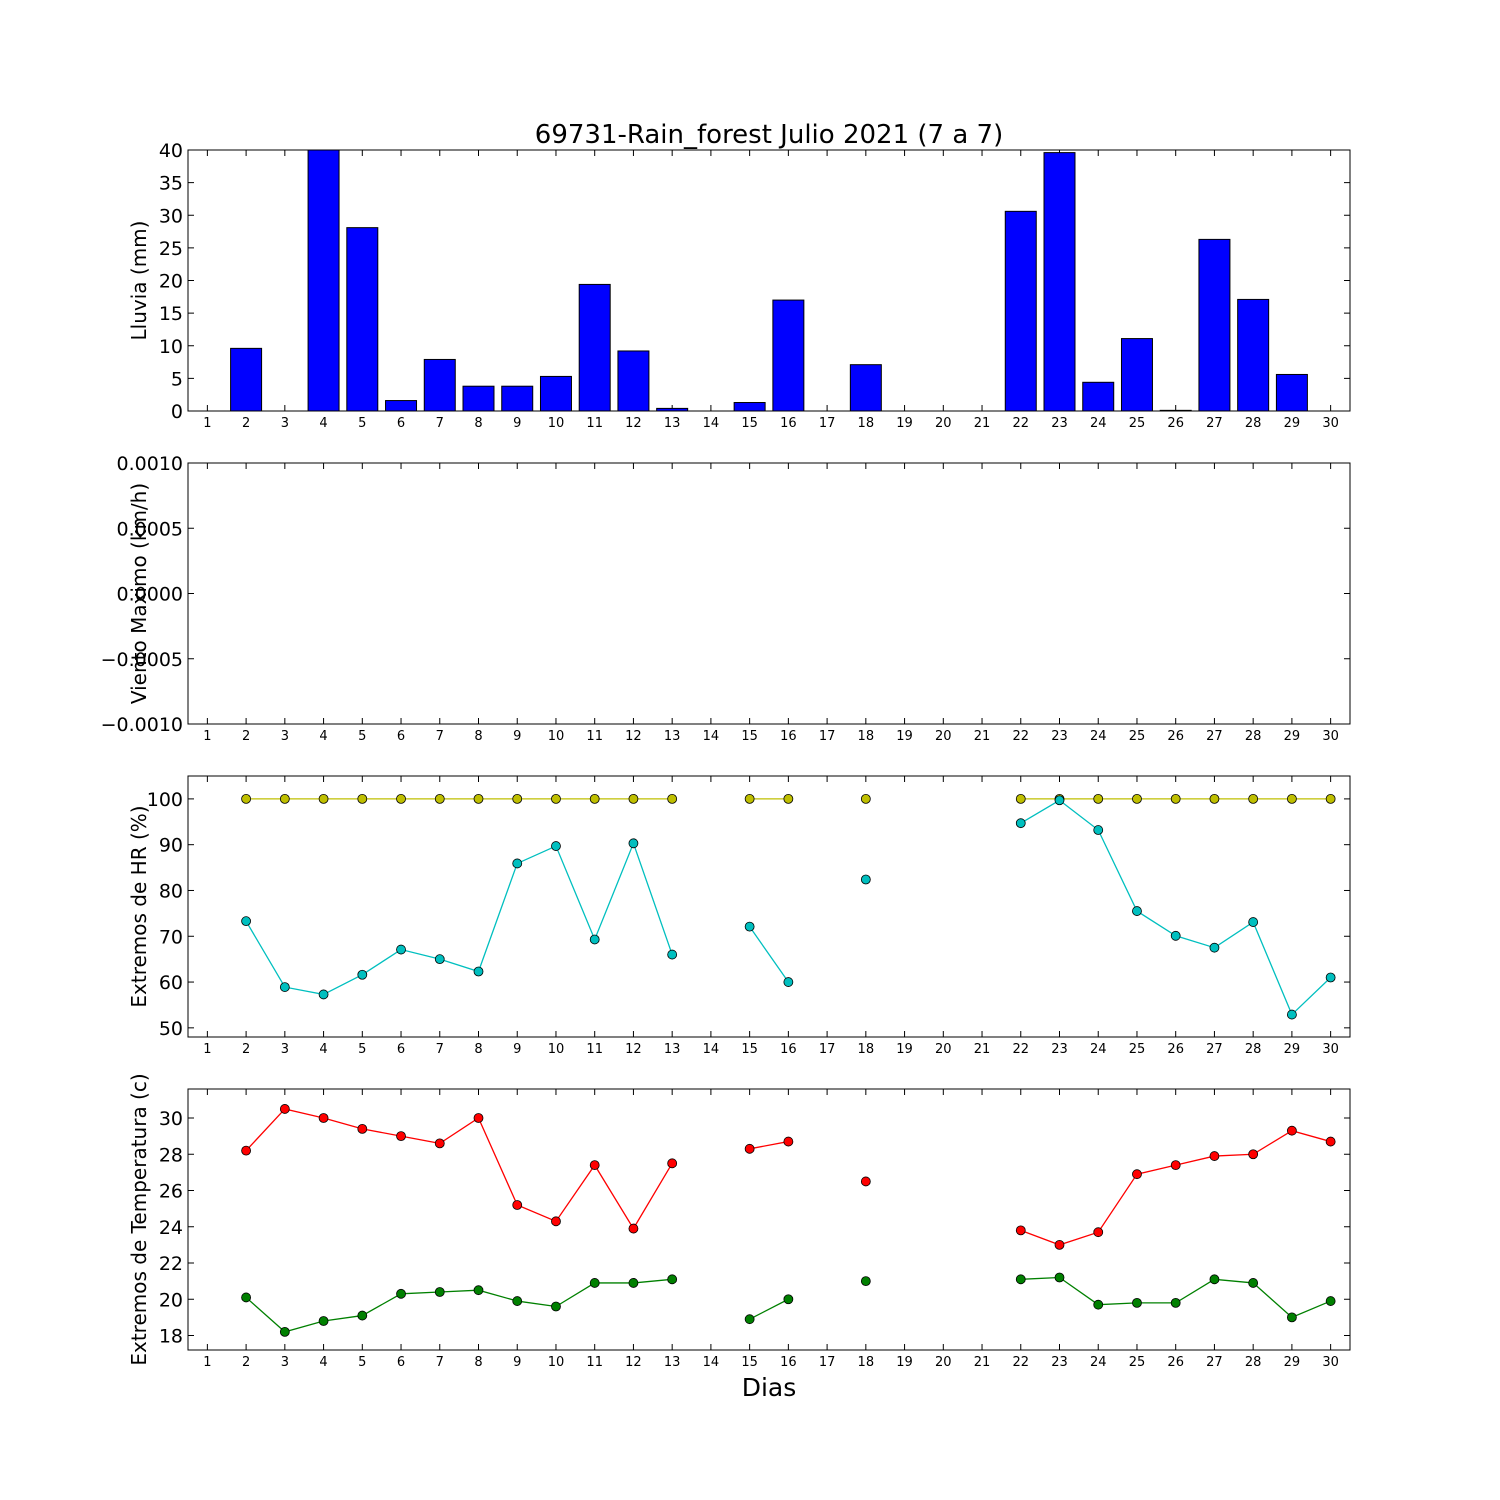 This screenshot has height=1500, width=1500. What do you see at coordinates (769, 135) in the screenshot?
I see `chart-title: 69731-Rain_forest Julio 2021 (7 a 7)` at bounding box center [769, 135].